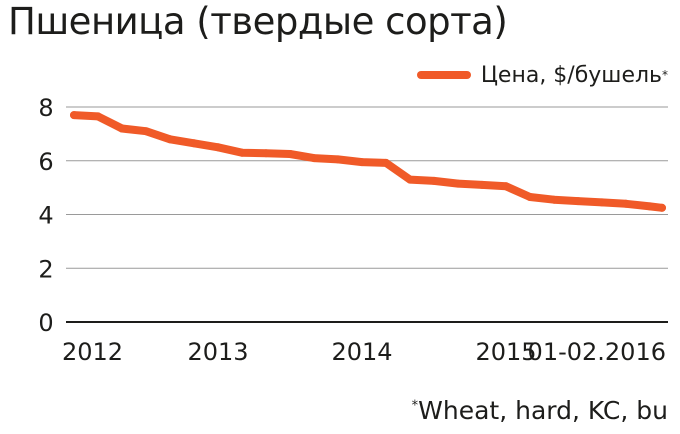  Describe the element at coordinates (45, 269) in the screenshot. I see `y-tick-label-2: 2` at that location.